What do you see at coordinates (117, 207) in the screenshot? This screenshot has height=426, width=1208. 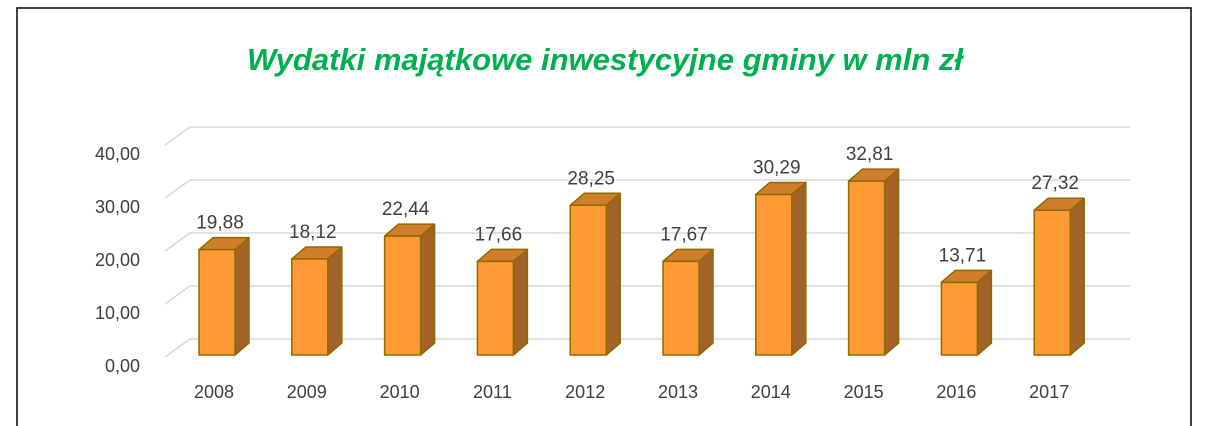 I see `y-tick-label: 30,00` at bounding box center [117, 207].